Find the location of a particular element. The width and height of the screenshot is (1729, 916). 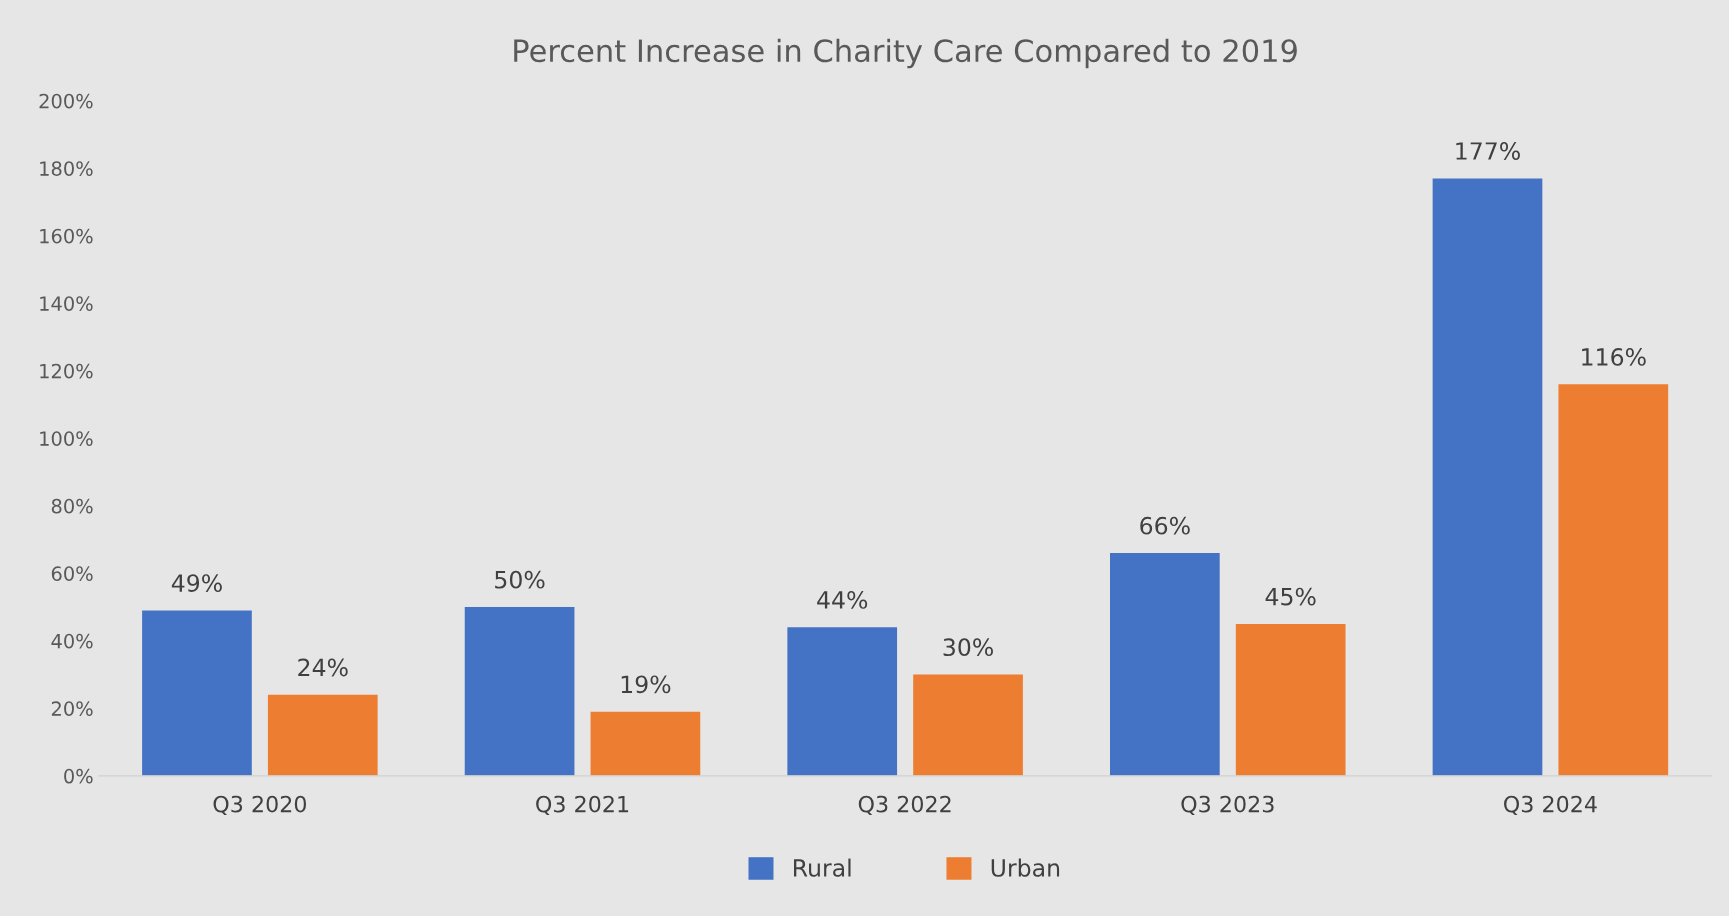

legend-label: Rural is located at coordinates (822, 867).